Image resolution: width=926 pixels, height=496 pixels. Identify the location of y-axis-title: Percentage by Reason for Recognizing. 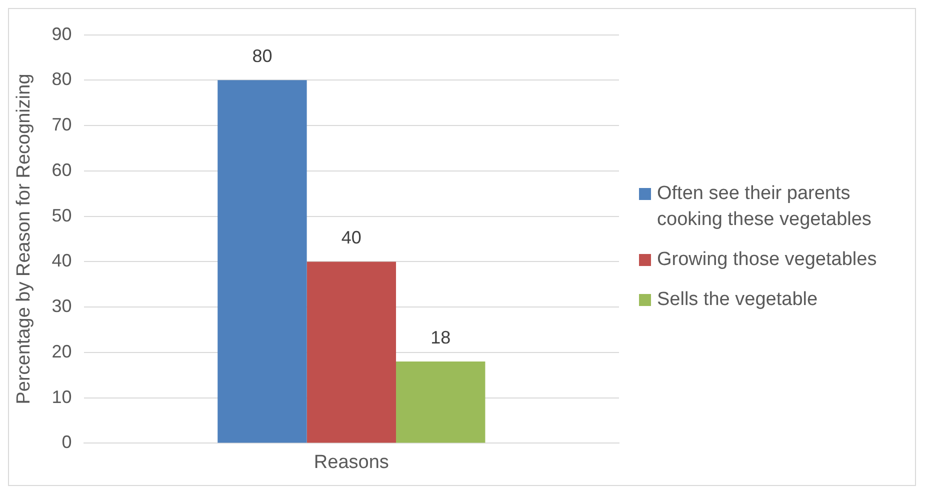
(24, 239).